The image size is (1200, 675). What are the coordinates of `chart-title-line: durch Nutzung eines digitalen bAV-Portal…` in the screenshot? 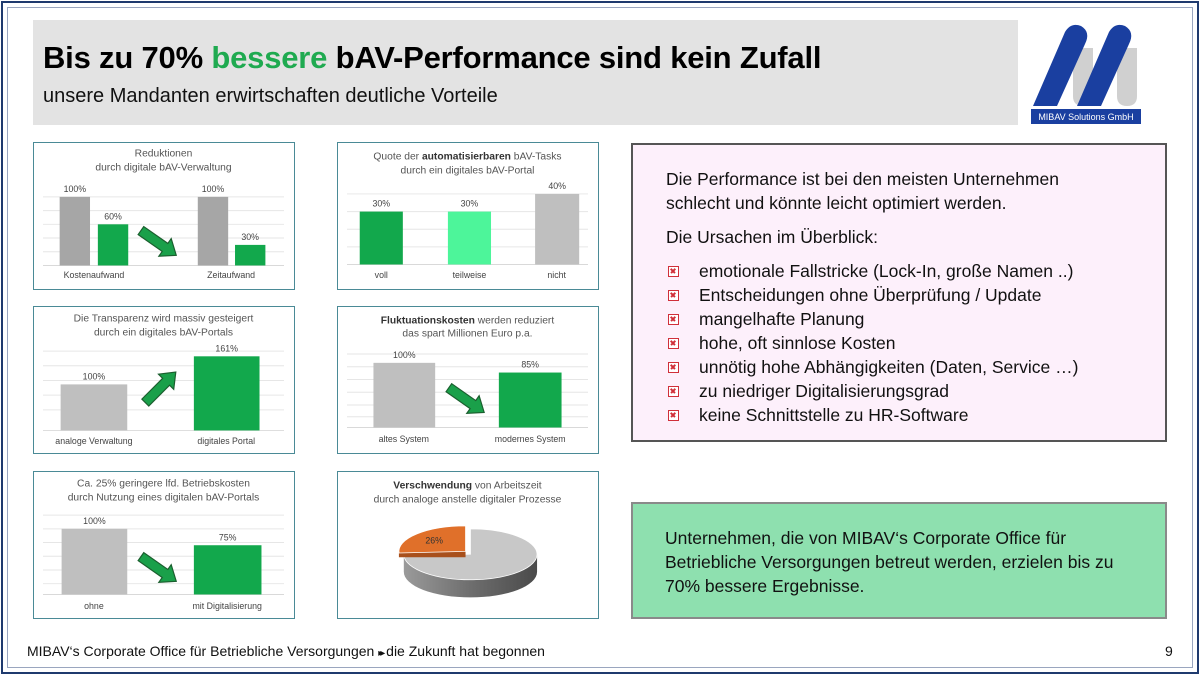 It's located at (164, 497).